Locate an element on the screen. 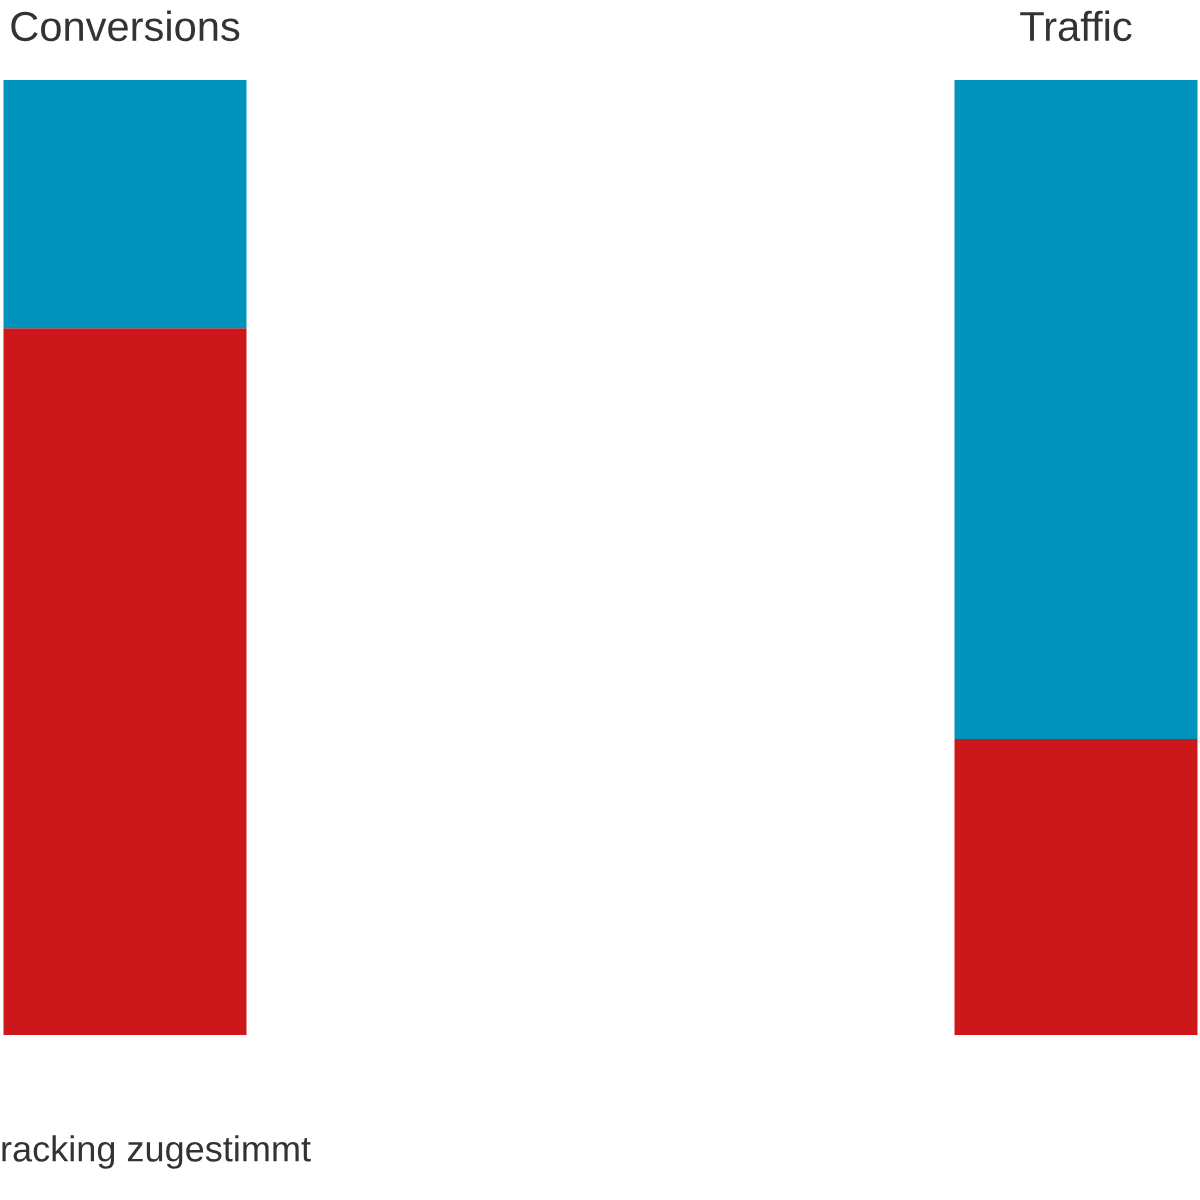 The width and height of the screenshot is (1200, 1200). x-tick-label: Conversions is located at coordinates (125, 26).